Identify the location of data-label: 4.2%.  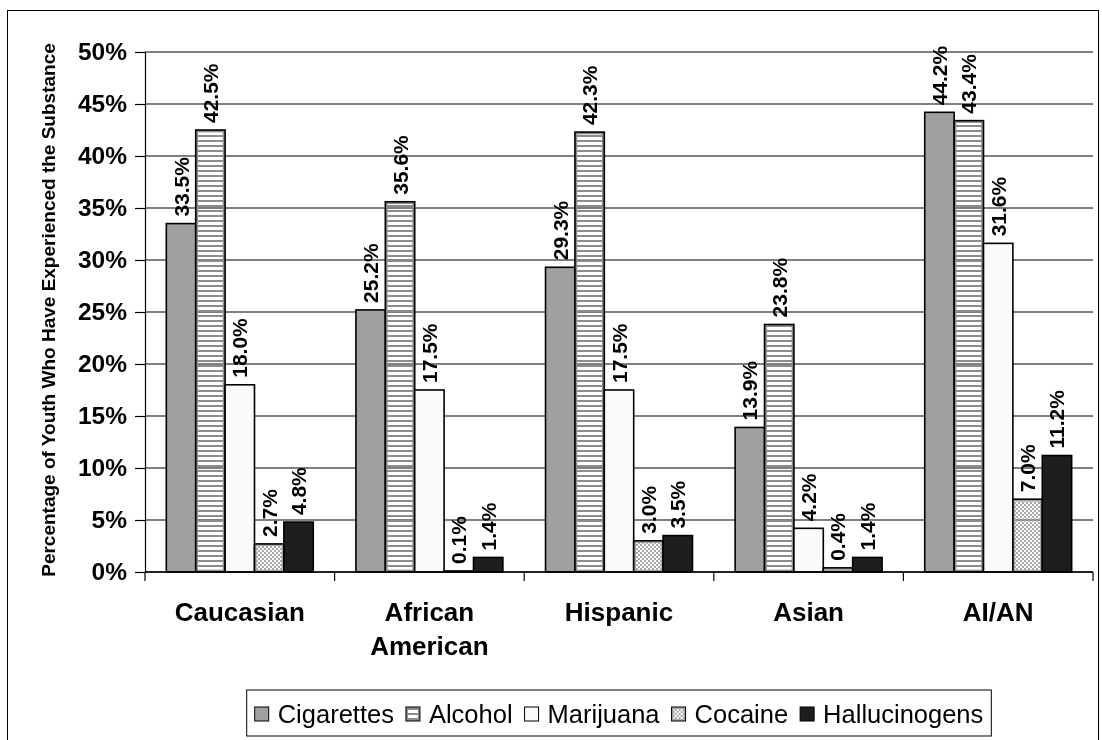
(809, 497).